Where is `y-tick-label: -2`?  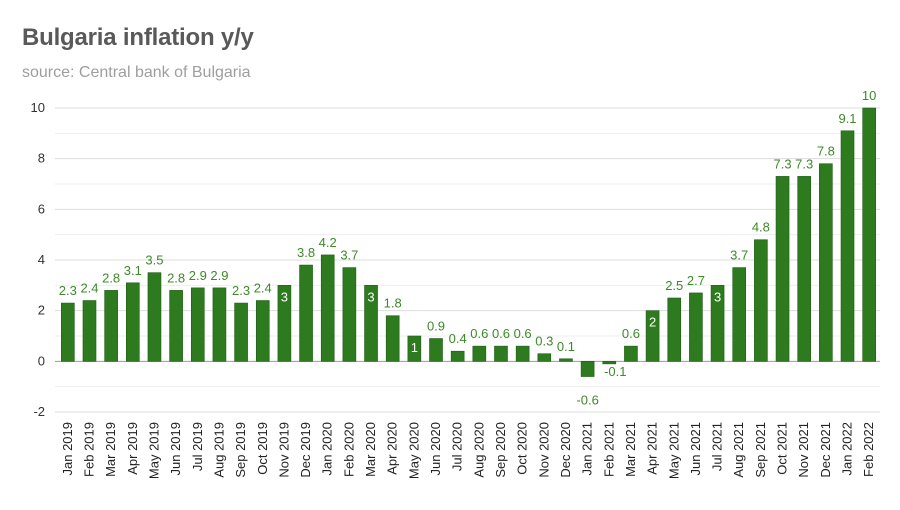
y-tick-label: -2 is located at coordinates (39, 411).